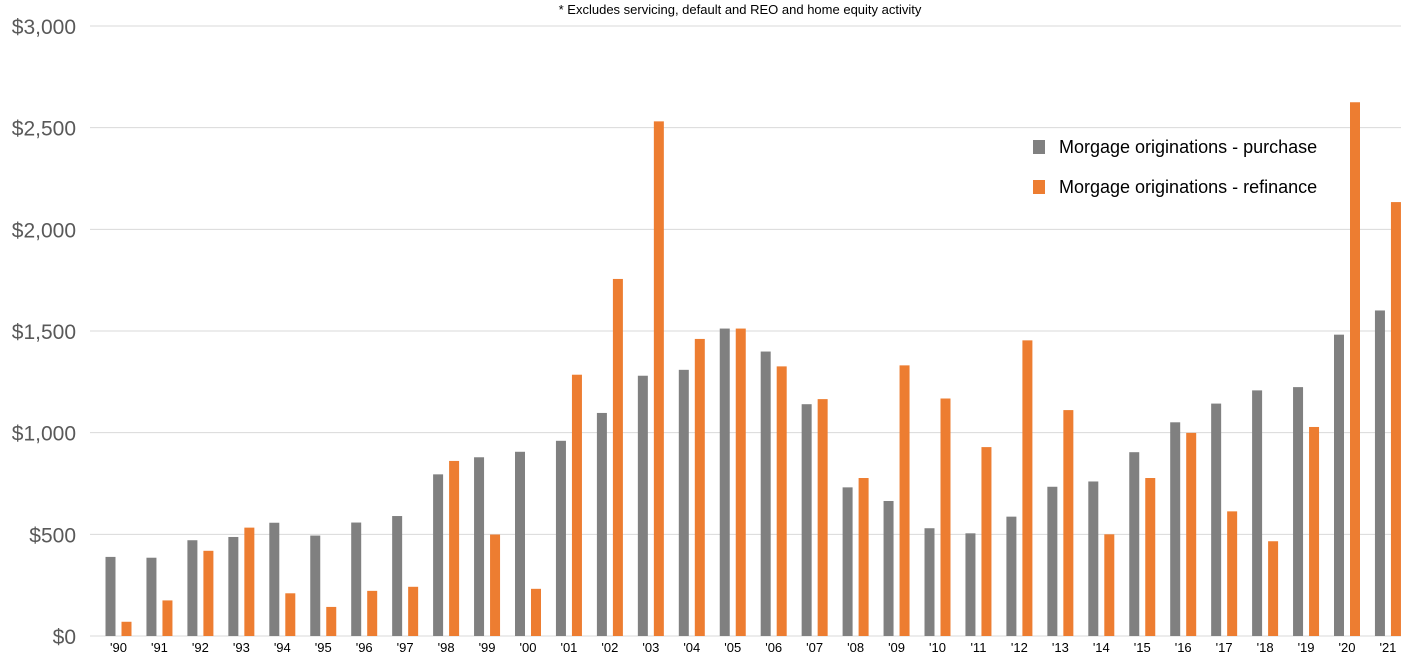 The height and width of the screenshot is (659, 1401). What do you see at coordinates (241, 647) in the screenshot?
I see `x-tick-label: '93` at bounding box center [241, 647].